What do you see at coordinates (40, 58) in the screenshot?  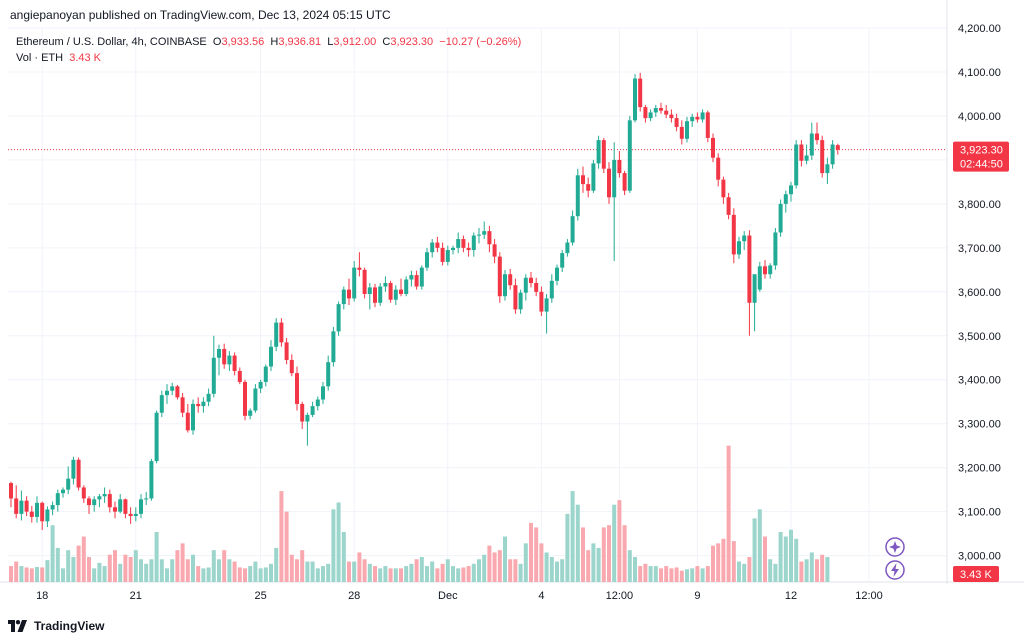 I see `volume-label: Vol · ETH` at bounding box center [40, 58].